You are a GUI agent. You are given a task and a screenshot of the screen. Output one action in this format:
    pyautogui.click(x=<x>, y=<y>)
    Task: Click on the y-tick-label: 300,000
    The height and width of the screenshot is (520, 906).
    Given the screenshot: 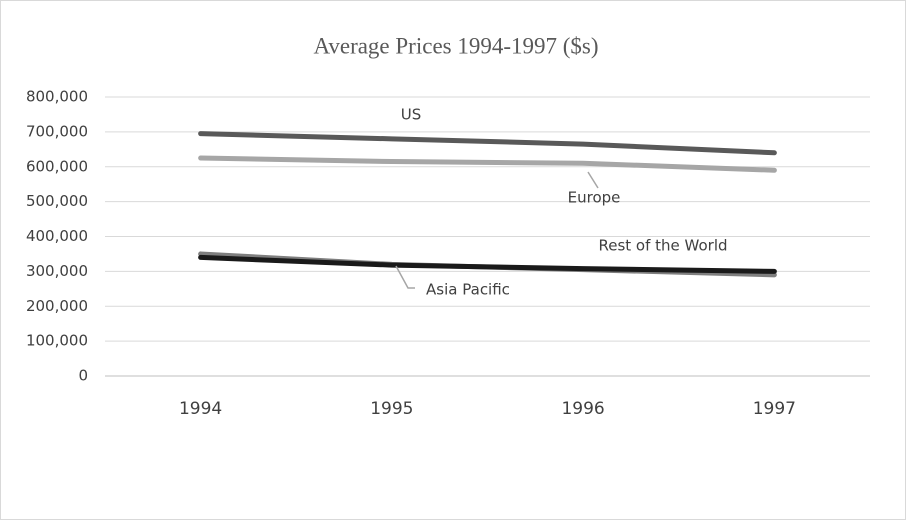 What is the action you would take?
    pyautogui.click(x=57, y=271)
    